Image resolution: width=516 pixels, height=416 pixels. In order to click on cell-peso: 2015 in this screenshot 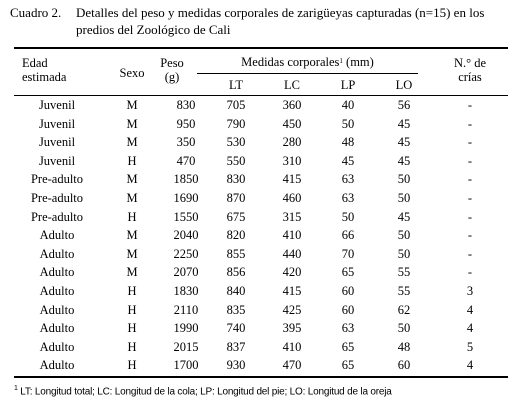, I will do `click(186, 346)`.